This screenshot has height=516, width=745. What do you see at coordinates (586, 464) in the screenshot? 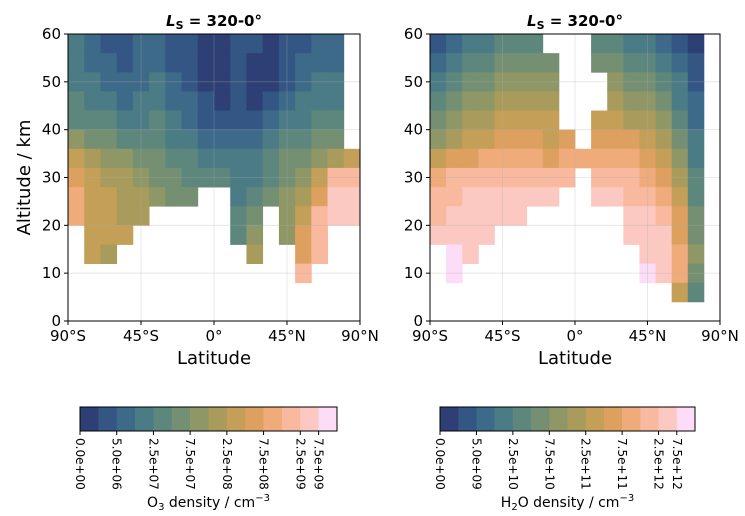
I see `colorbar-tick-label: 2.5e+11` at bounding box center [586, 464].